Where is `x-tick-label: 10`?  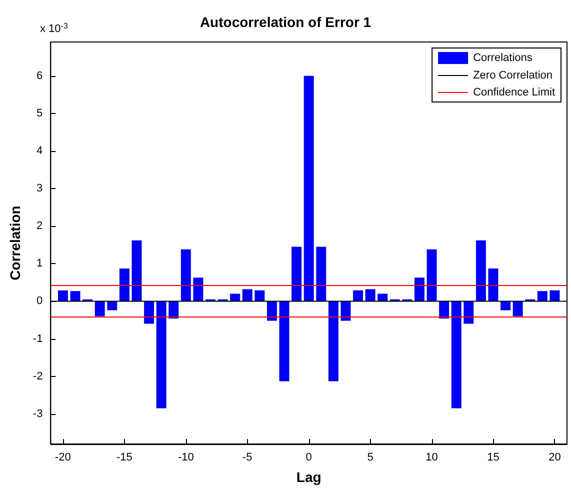 x-tick-label: 10 is located at coordinates (432, 458).